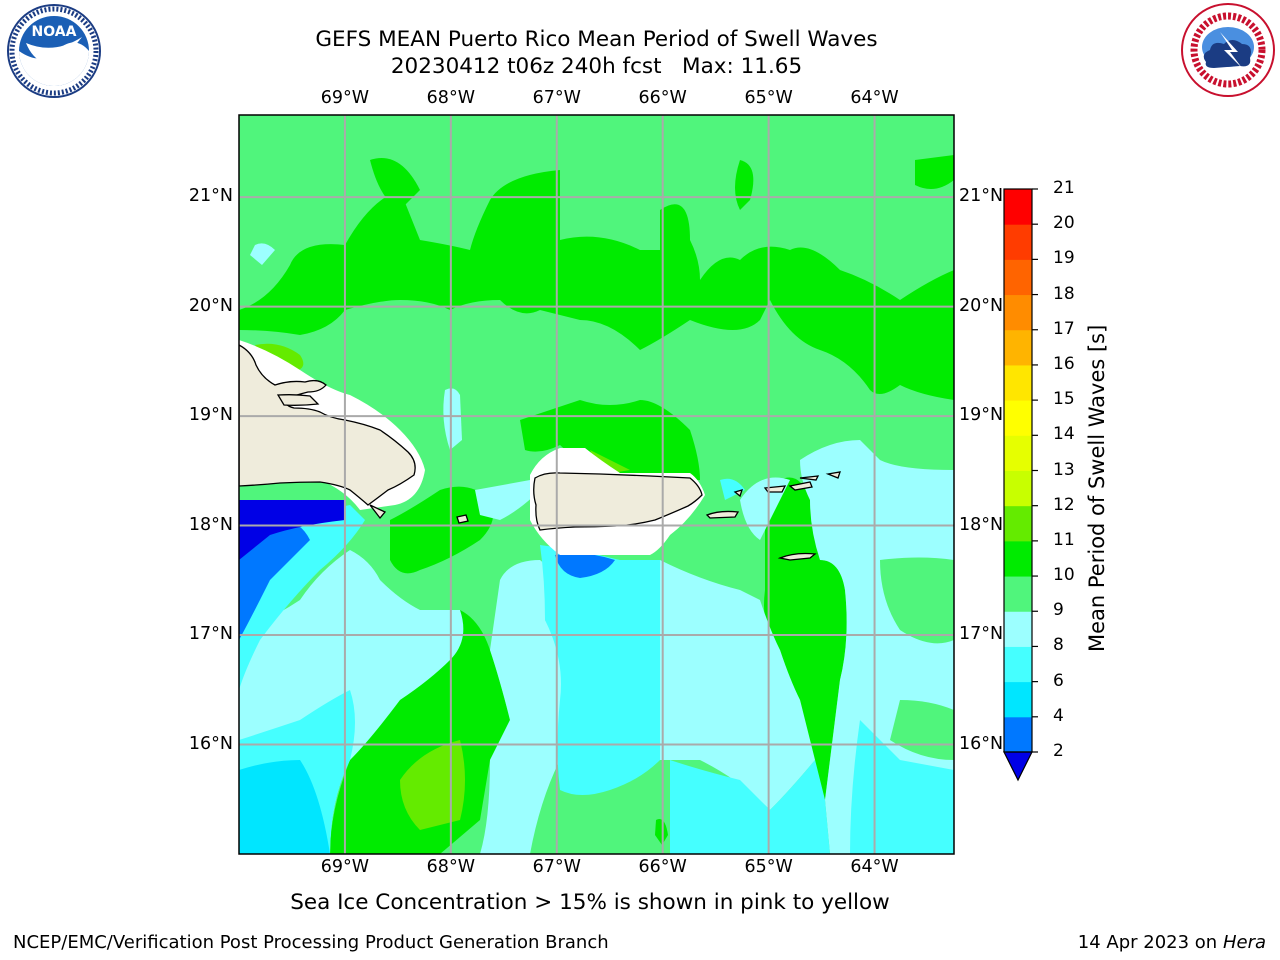 This screenshot has width=1280, height=960. Describe the element at coordinates (1058, 680) in the screenshot. I see `colorbar-tick-label: 6` at that location.